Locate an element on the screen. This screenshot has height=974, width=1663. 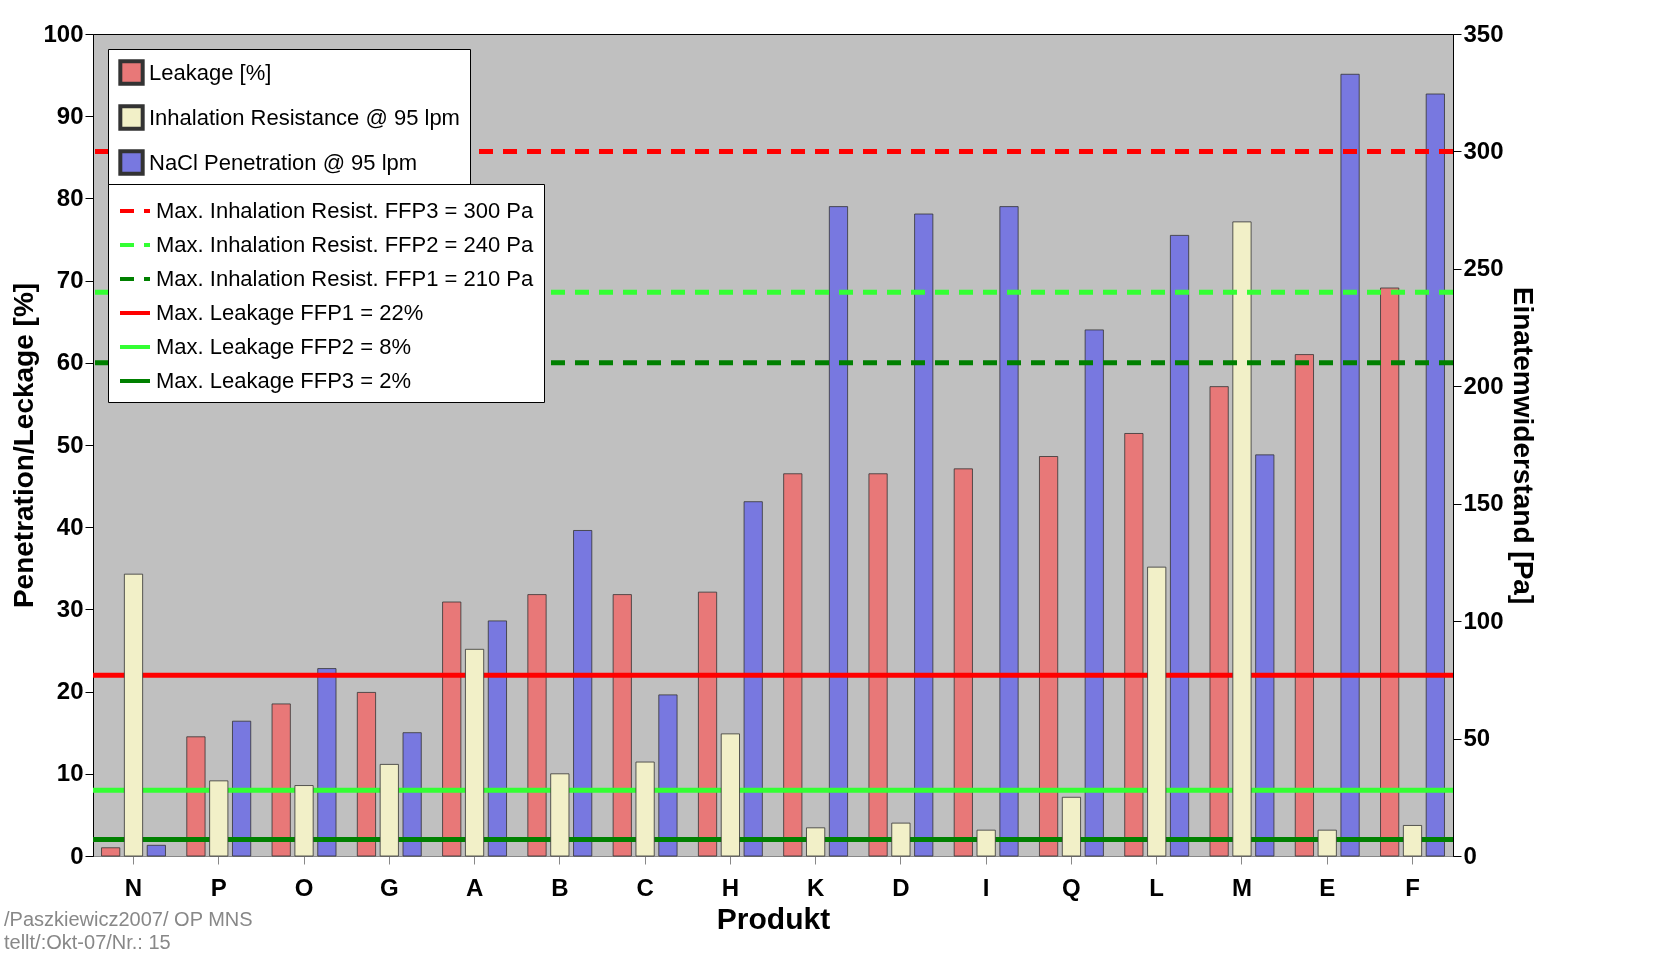
x-tick-label: N is located at coordinates (133, 887).